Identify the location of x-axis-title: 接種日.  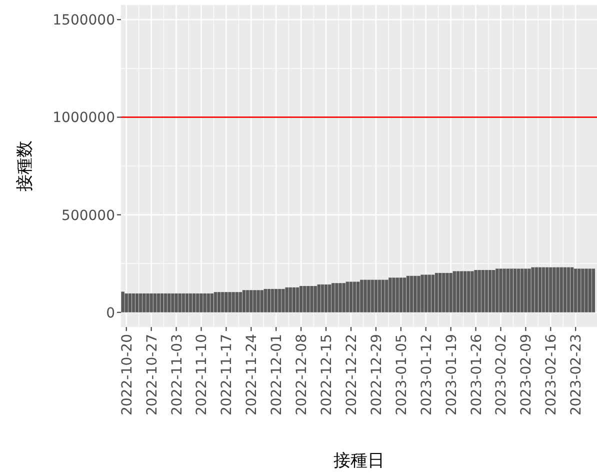
(359, 461).